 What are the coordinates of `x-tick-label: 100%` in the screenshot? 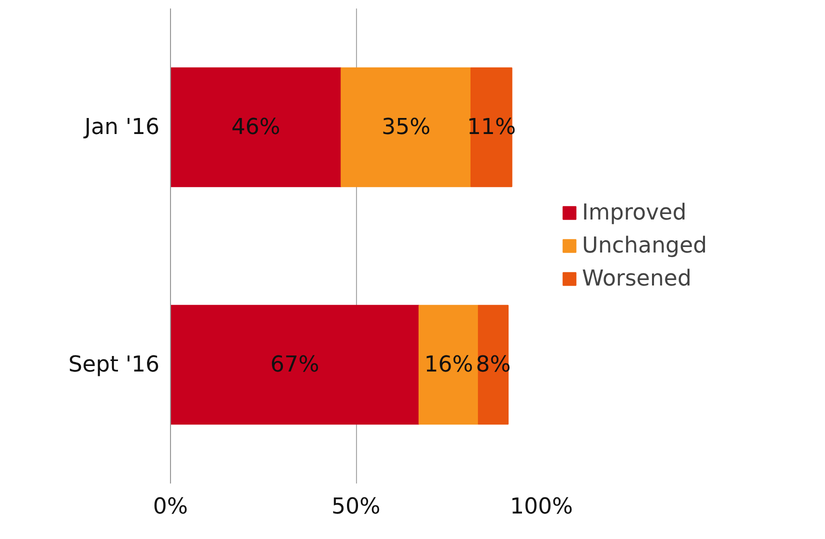 It's located at (541, 507).